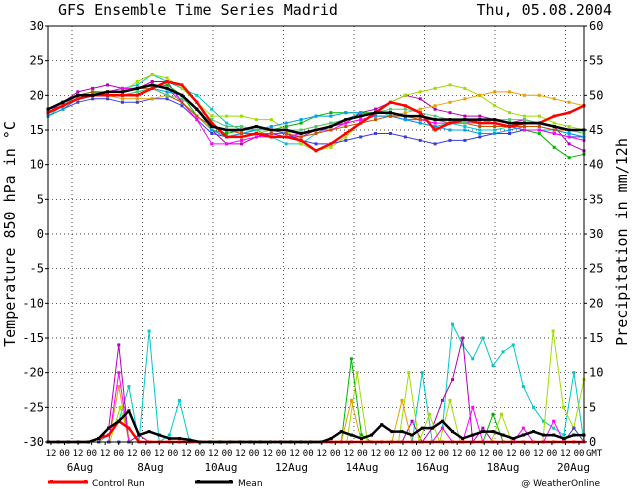  Describe the element at coordinates (594, 454) in the screenshot. I see `x-gmt-label: GMT` at that location.